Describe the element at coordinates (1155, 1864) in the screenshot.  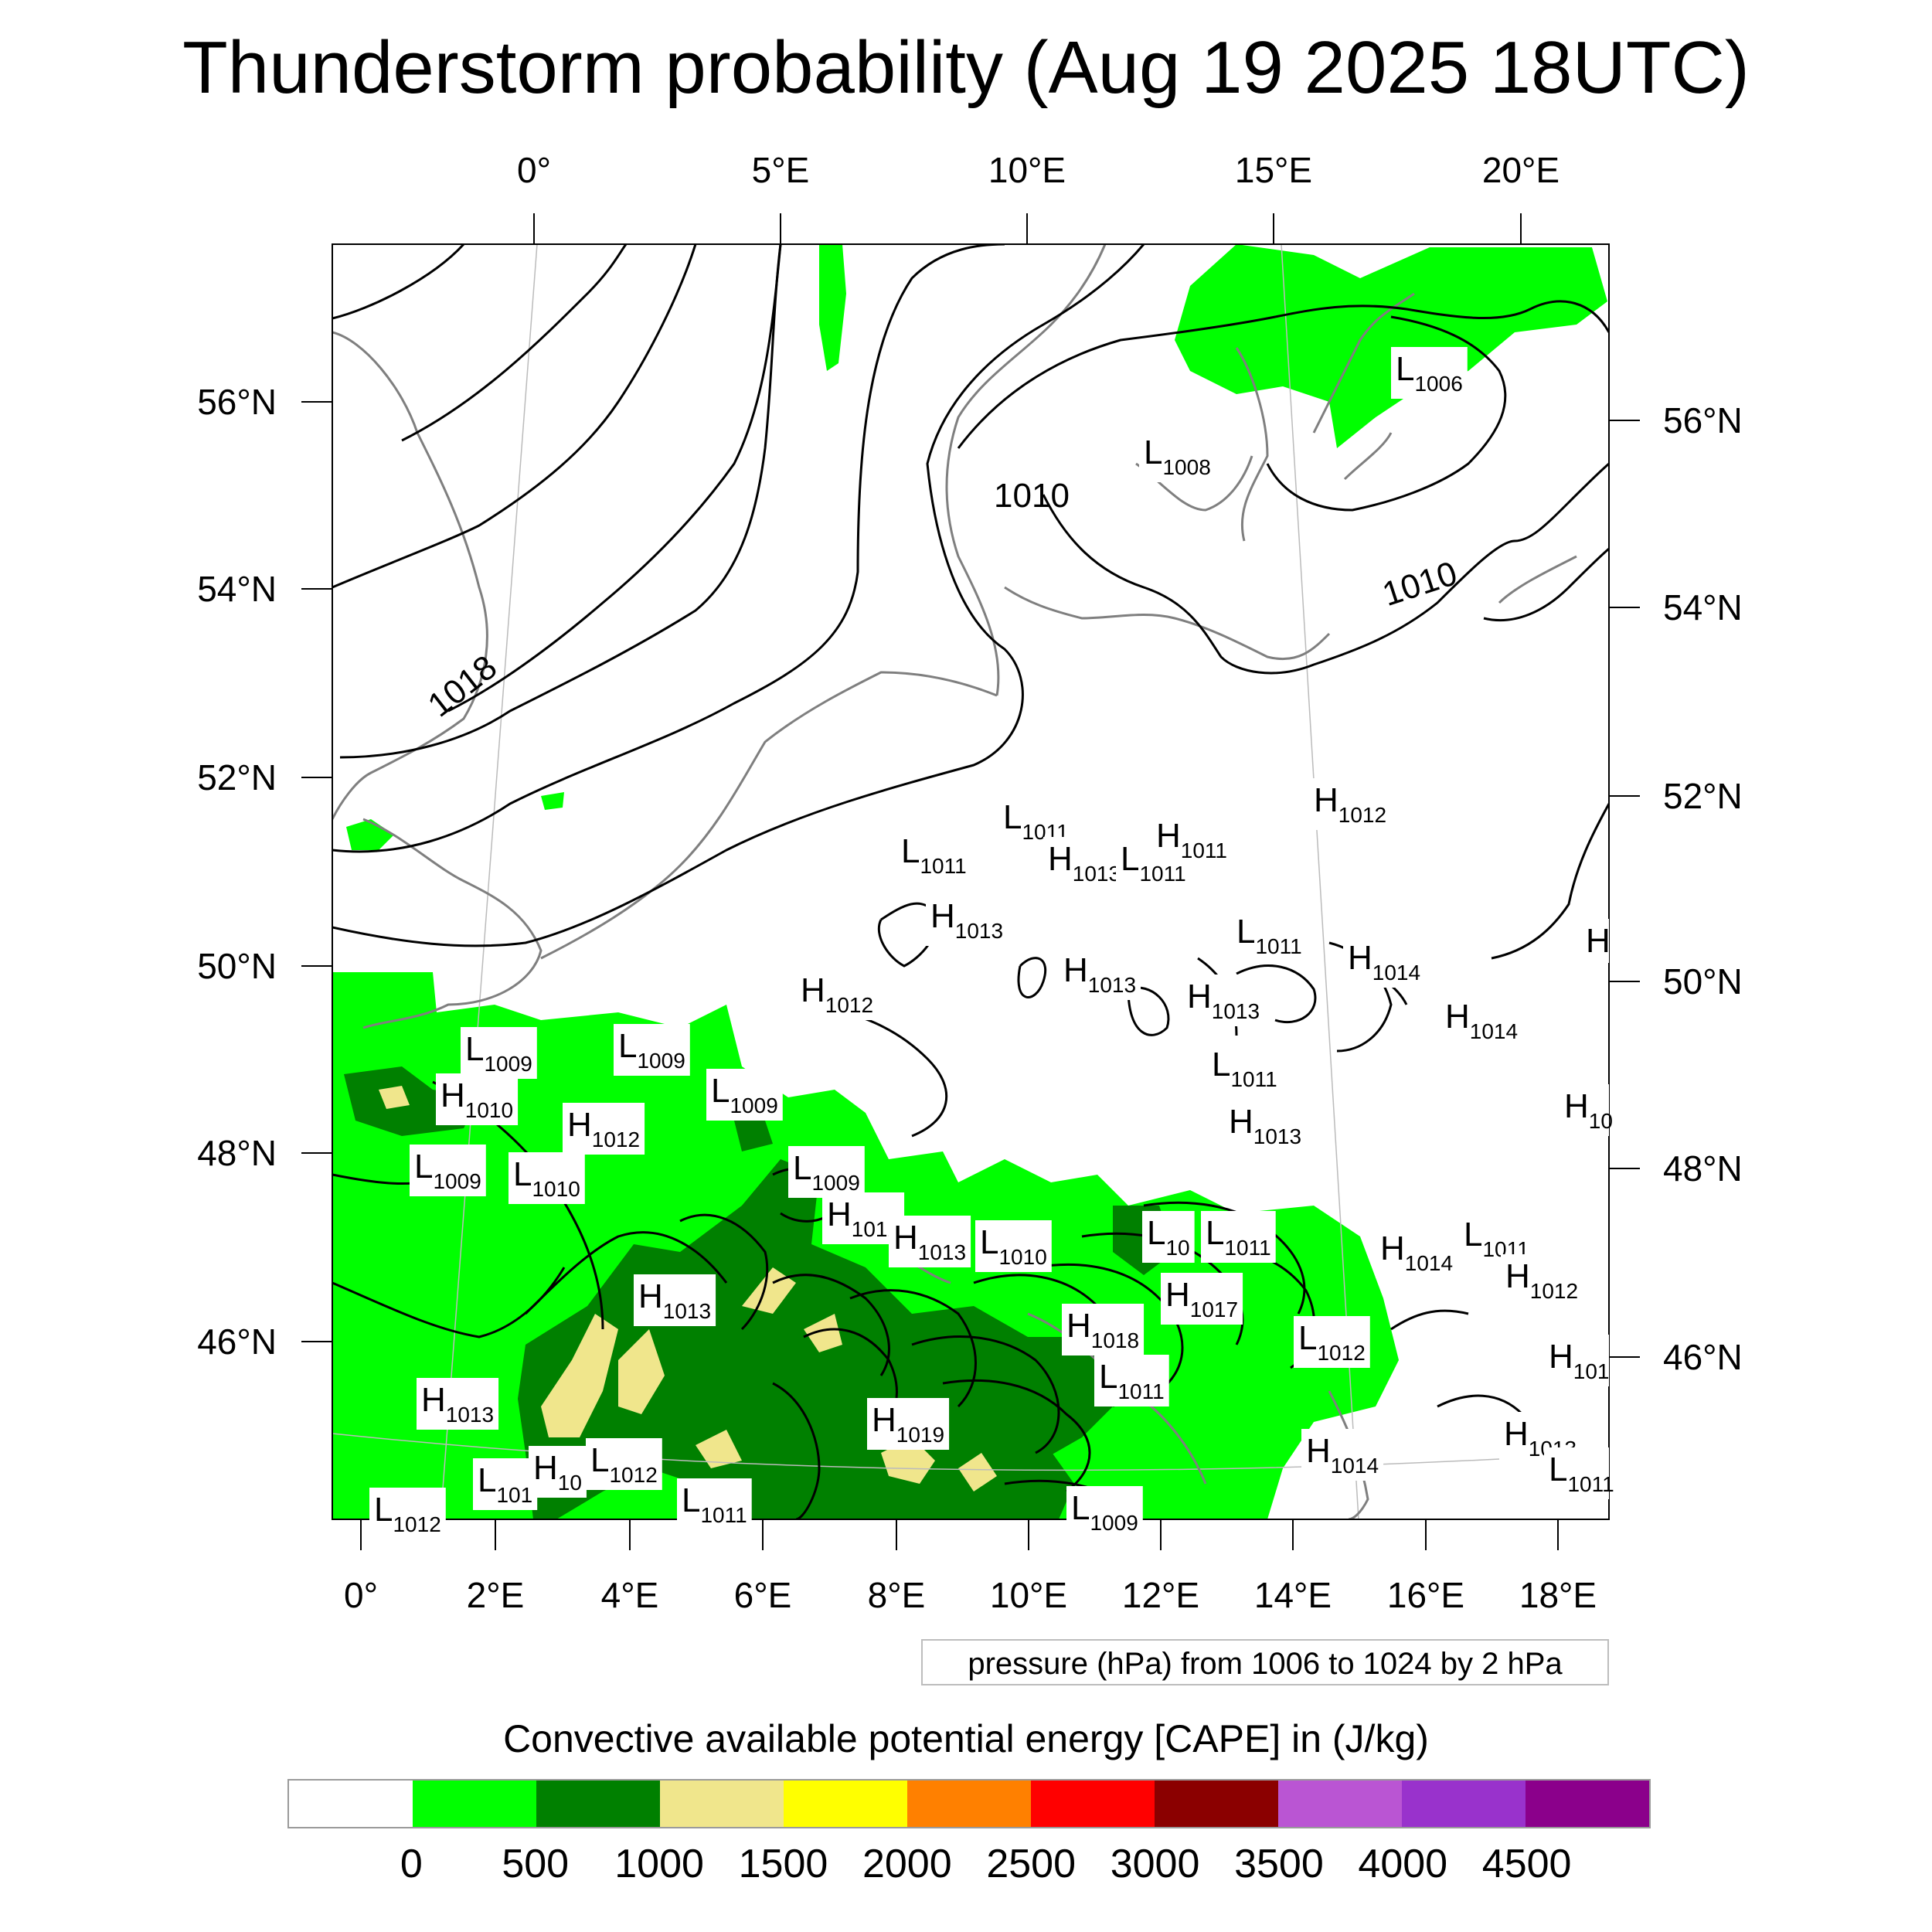
I see `colorbar-label: 3000` at that location.